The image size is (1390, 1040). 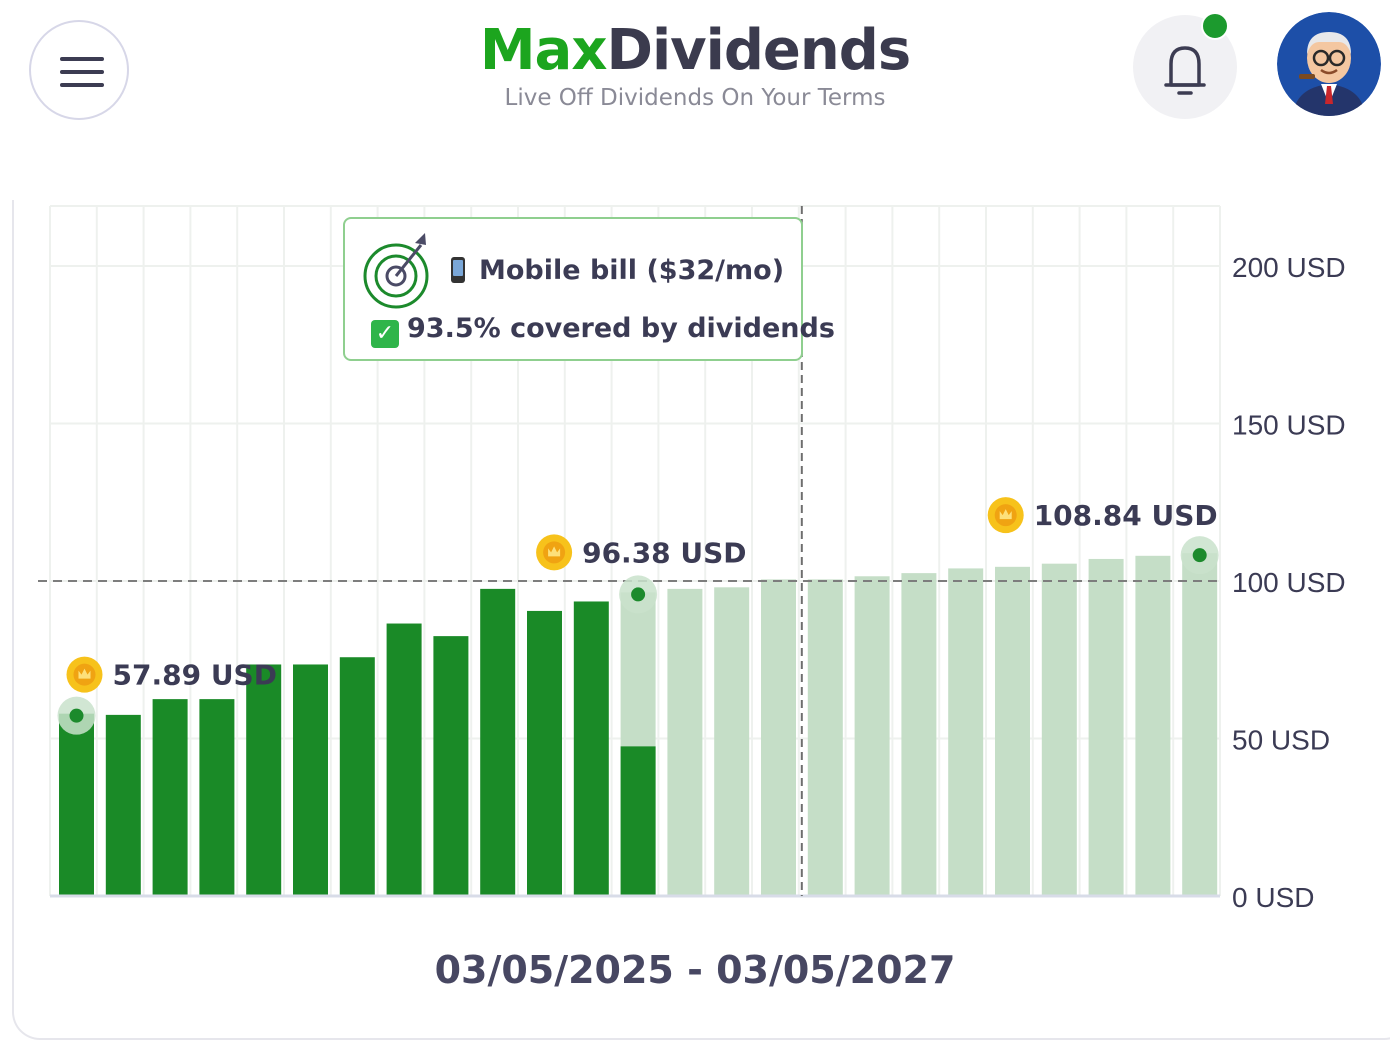 What do you see at coordinates (617, 270) in the screenshot?
I see `goal-label: Mobile bill ($32/mo)` at bounding box center [617, 270].